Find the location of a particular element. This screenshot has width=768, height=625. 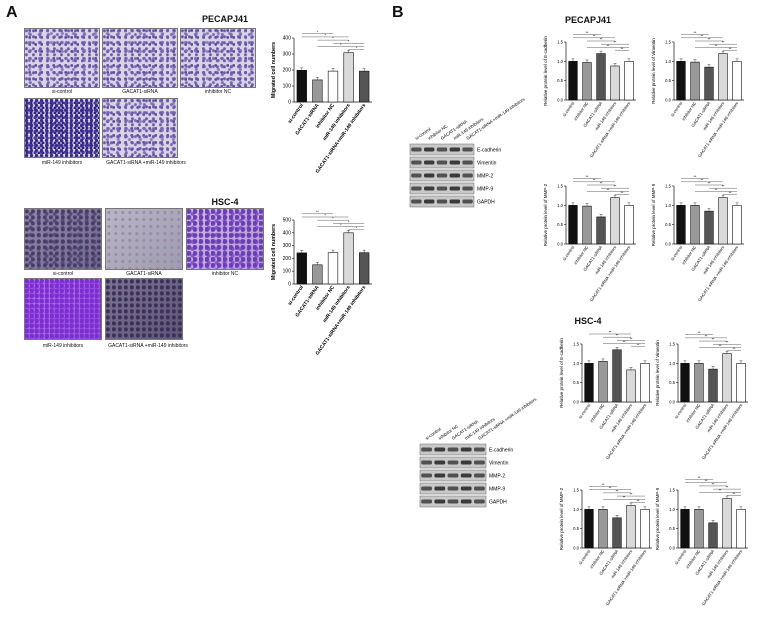

y-tick-label: 300 is located at coordinates (287, 55).